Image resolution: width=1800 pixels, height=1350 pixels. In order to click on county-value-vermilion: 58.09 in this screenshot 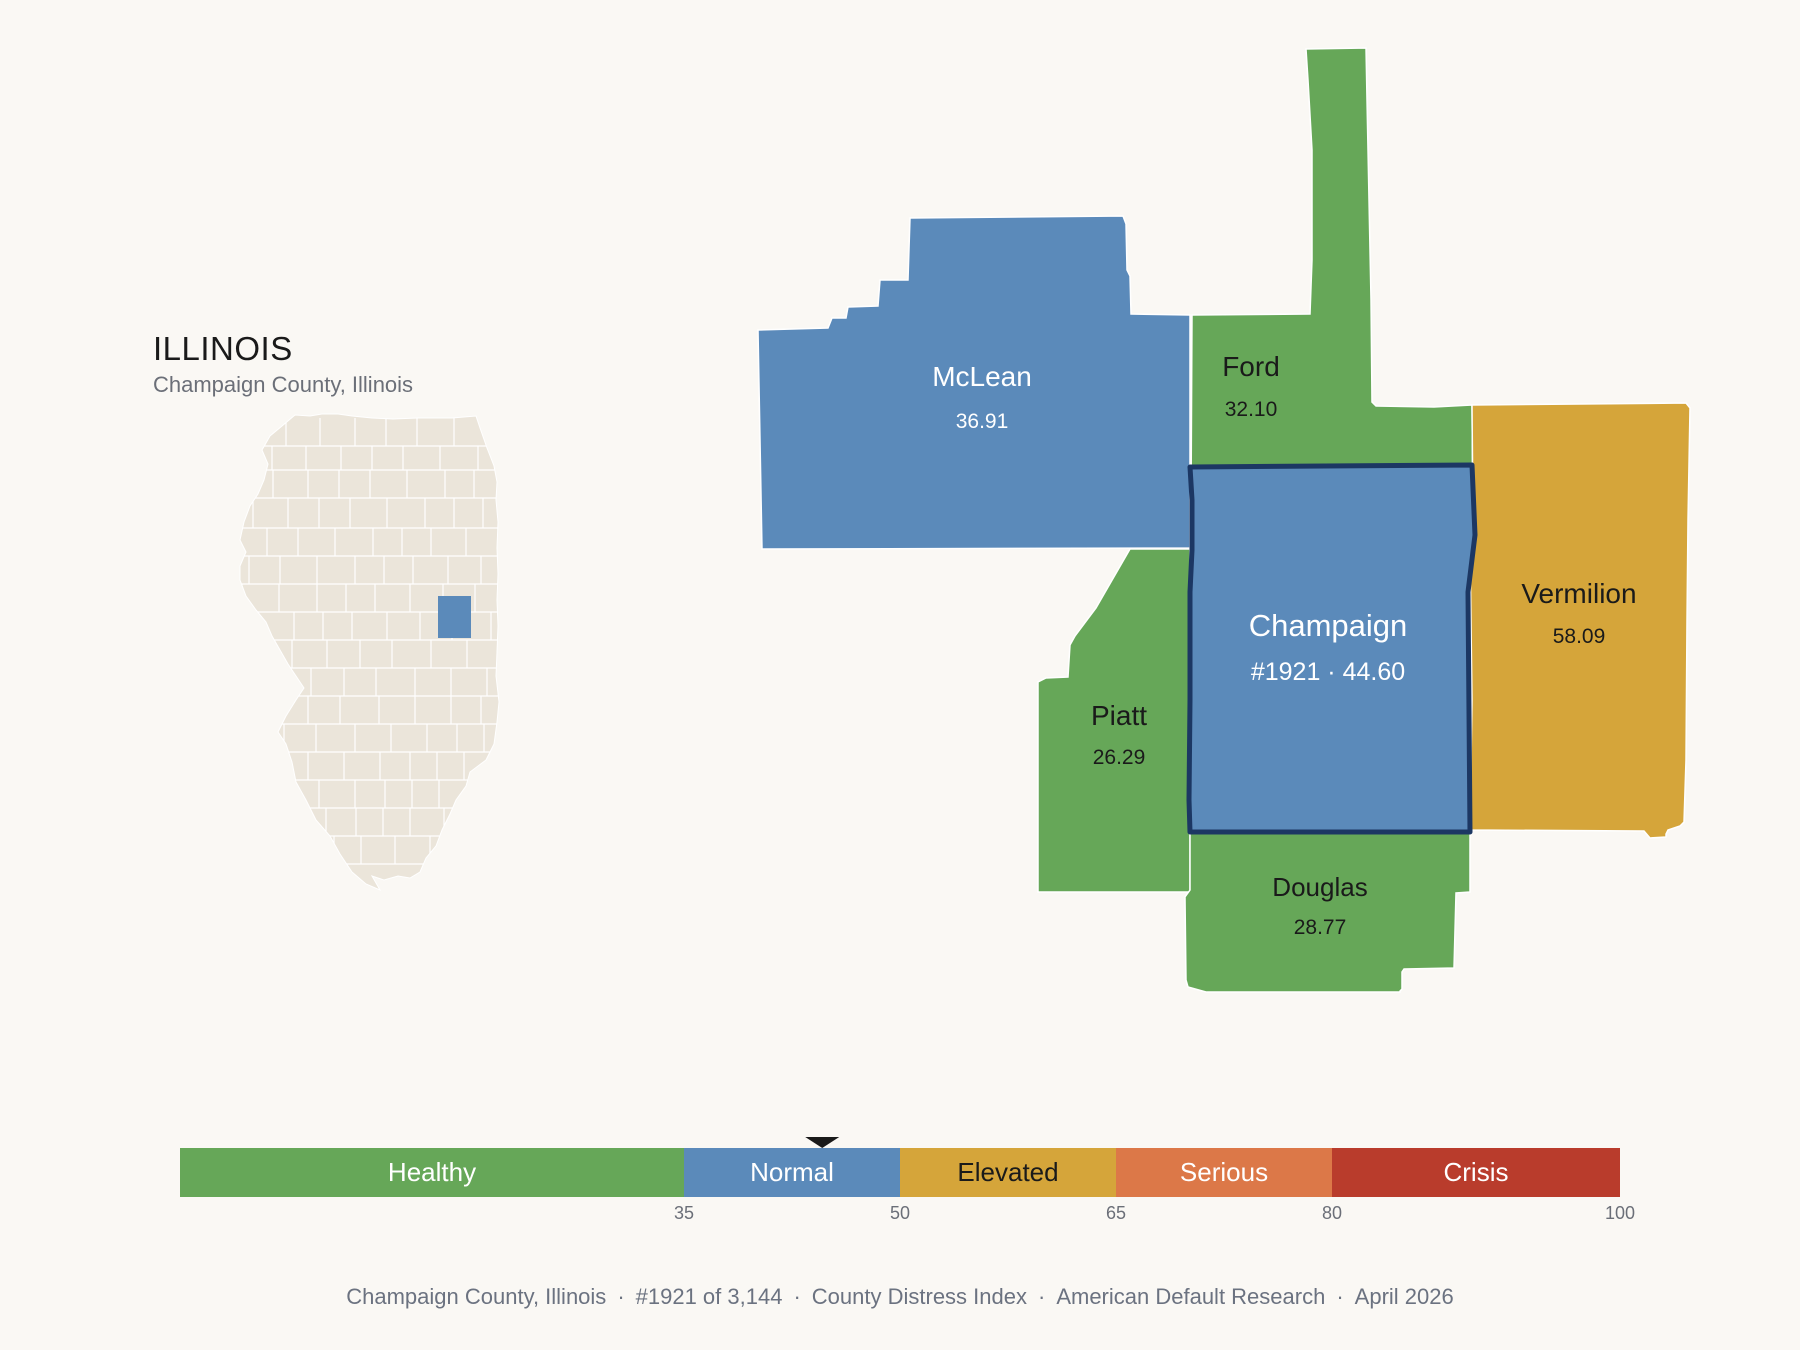, I will do `click(1579, 636)`.